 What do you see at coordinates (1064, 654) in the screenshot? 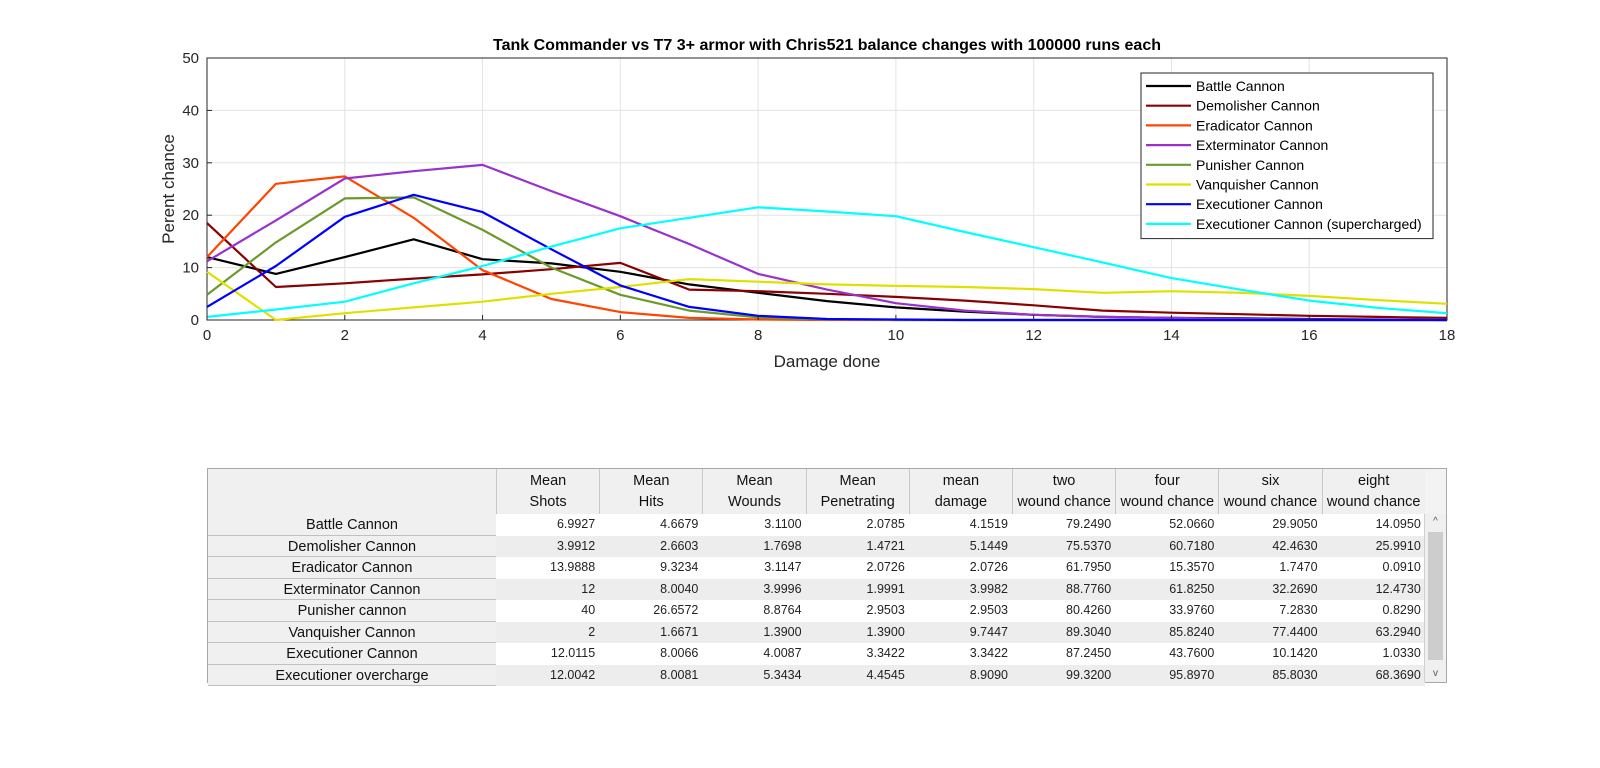
I see `table-cell: 87.2450` at bounding box center [1064, 654].